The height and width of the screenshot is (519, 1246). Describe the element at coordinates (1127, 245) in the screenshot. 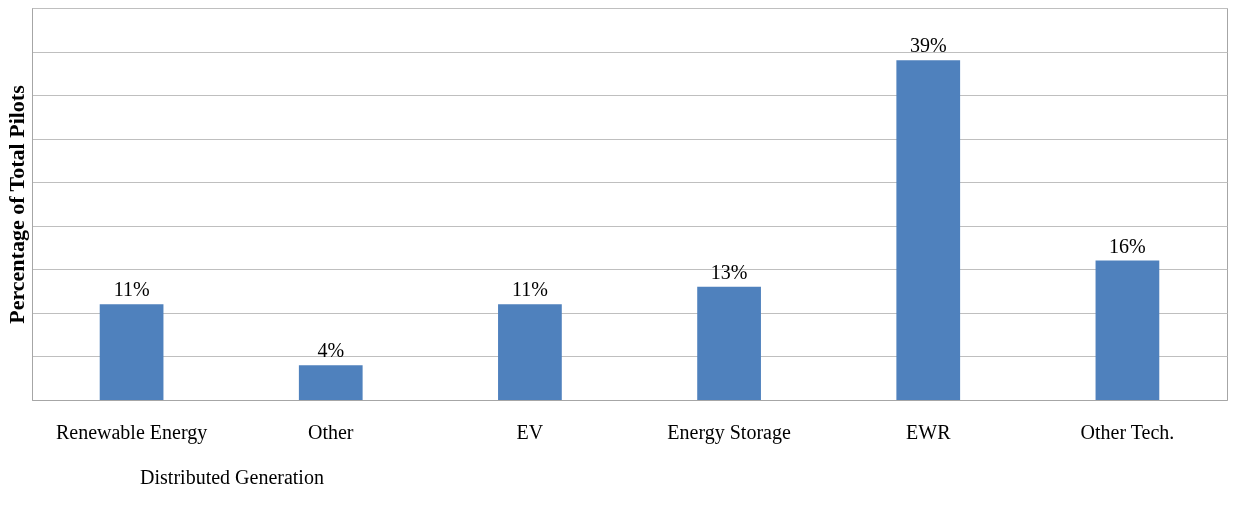

I see `data-label: 16%` at that location.